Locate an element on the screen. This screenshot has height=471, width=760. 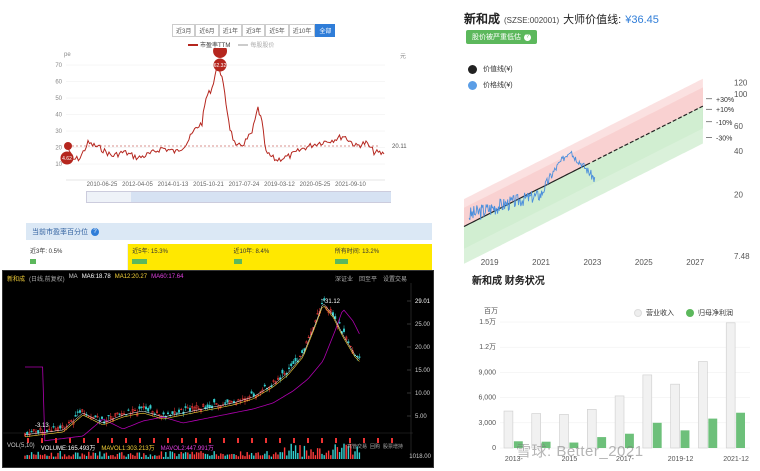
pe-tab-6: 全部 is located at coordinates (325, 30).